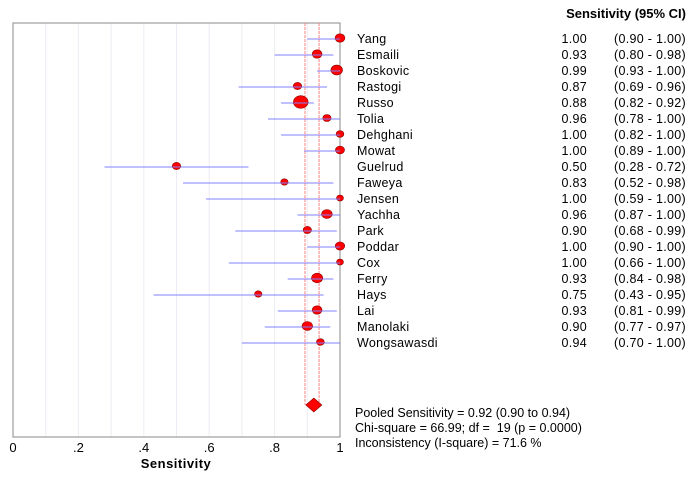 The width and height of the screenshot is (693, 480). What do you see at coordinates (372, 295) in the screenshot?
I see `study-name: Hays` at bounding box center [372, 295].